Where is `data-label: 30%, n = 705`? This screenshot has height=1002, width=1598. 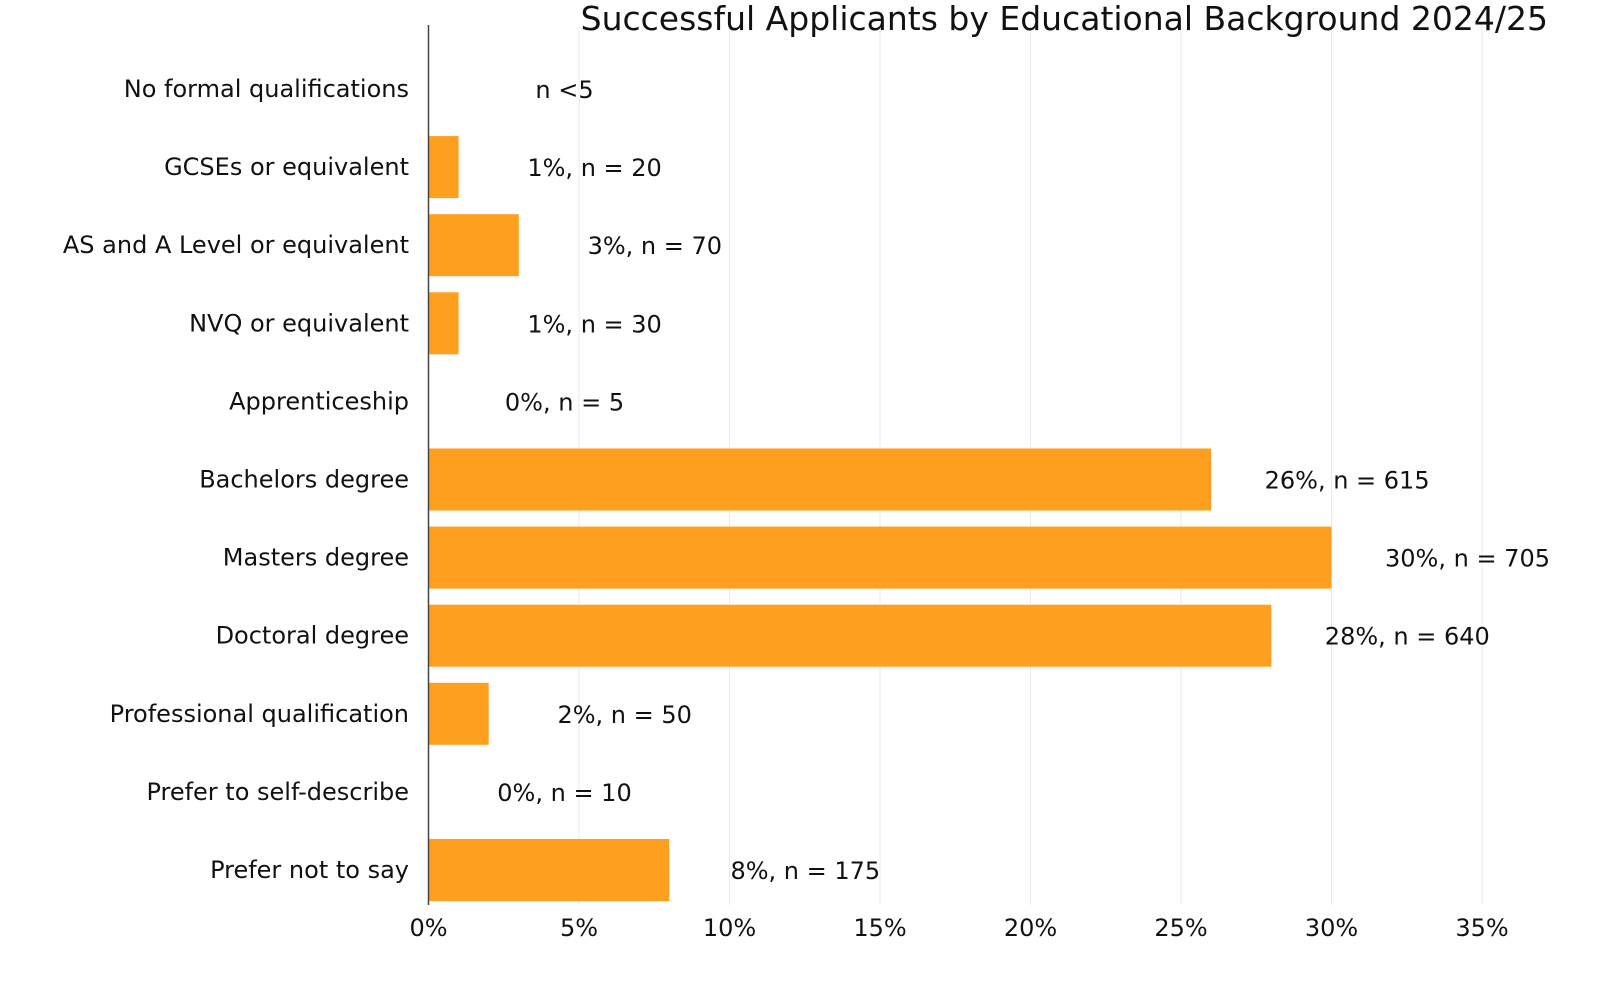 data-label: 30%, n = 705 is located at coordinates (1467, 559).